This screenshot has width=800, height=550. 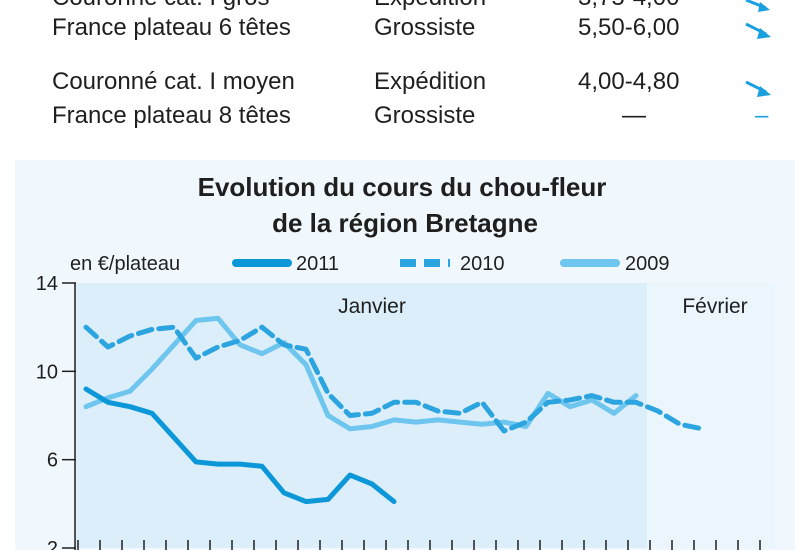 I want to click on price-range: —, so click(x=634, y=115).